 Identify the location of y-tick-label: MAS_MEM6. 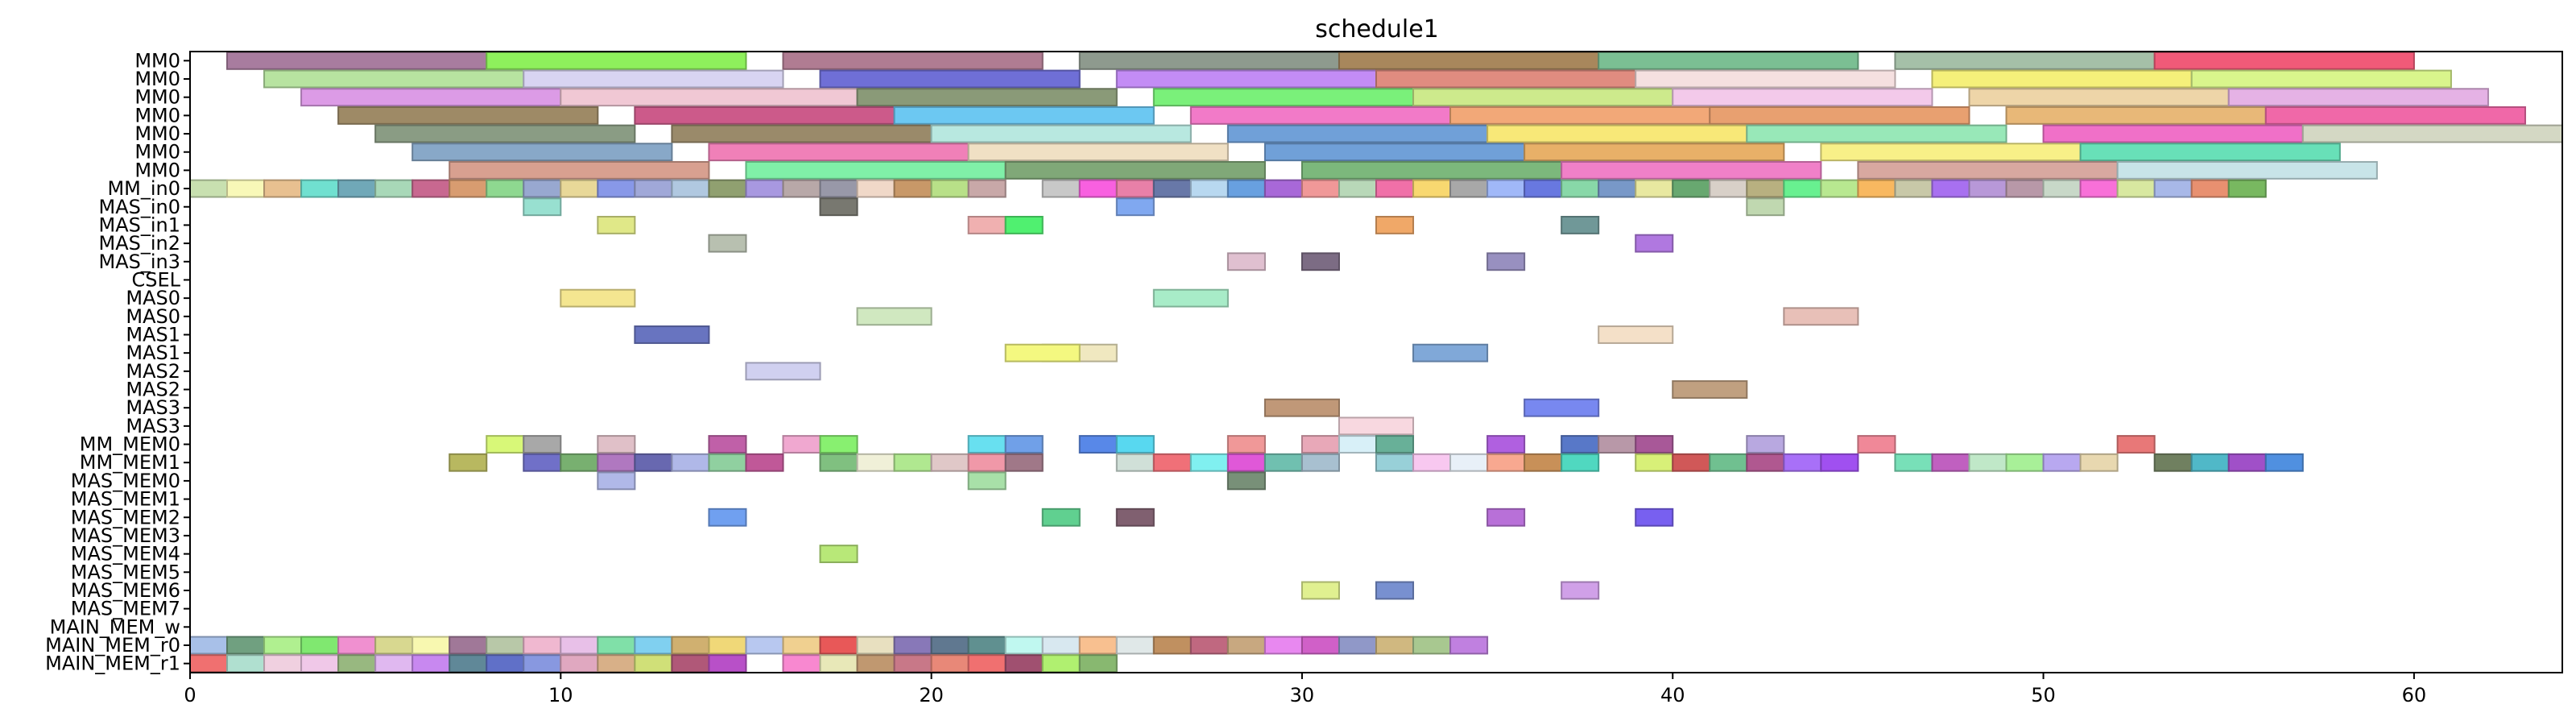
(125, 590).